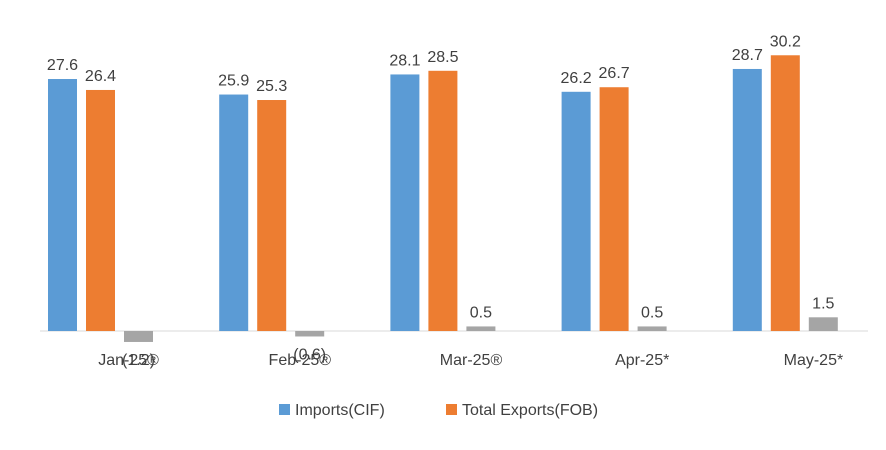 The width and height of the screenshot is (886, 450). I want to click on legend-label: Total Exports(FOB), so click(530, 410).